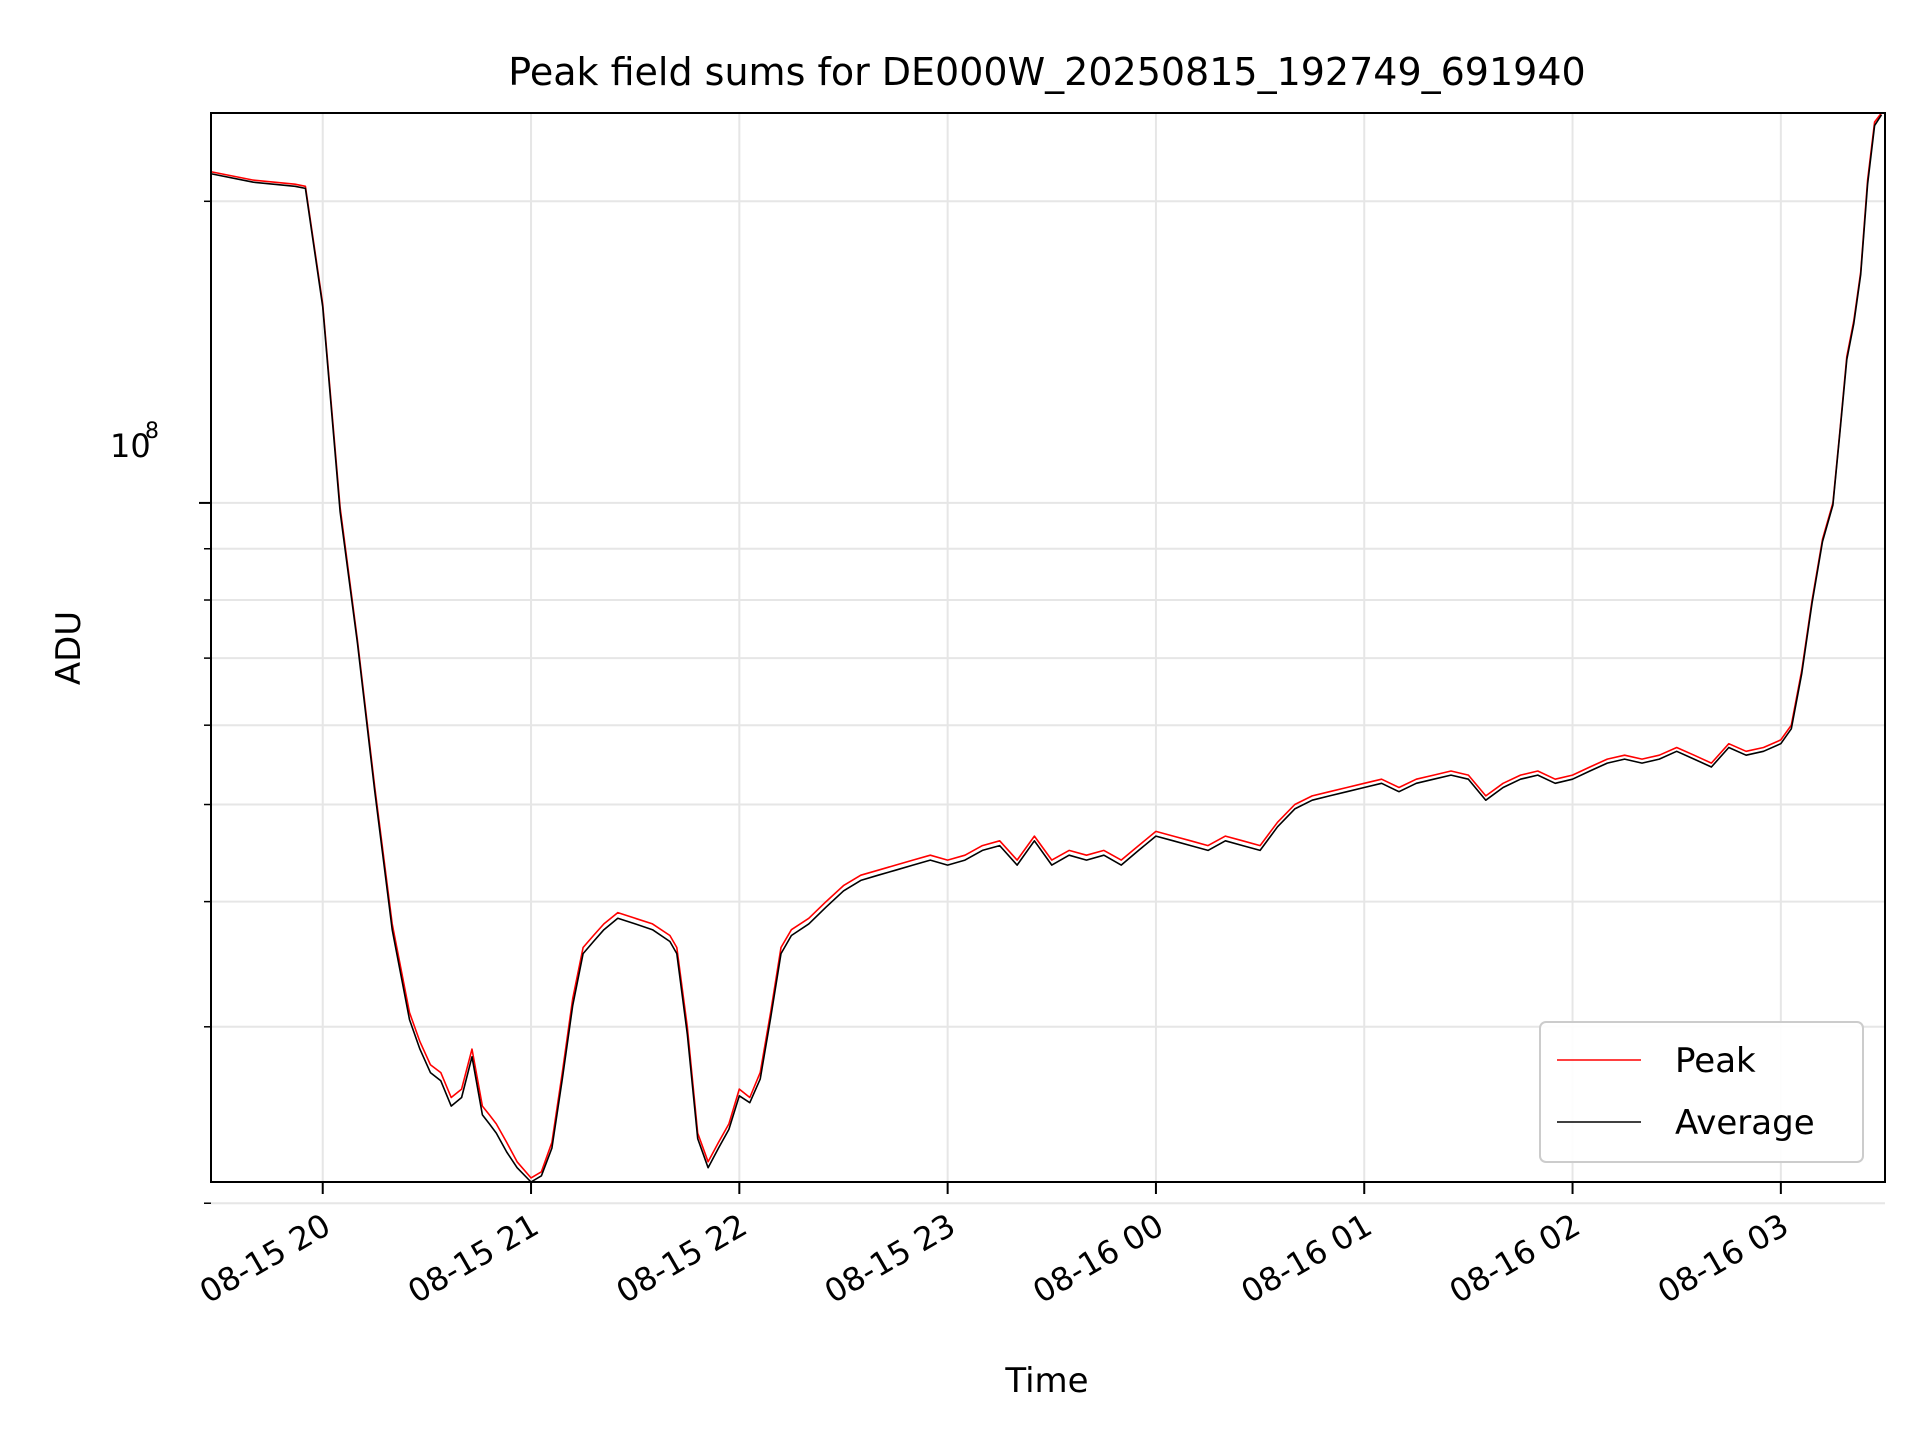 Image resolution: width=1920 pixels, height=1440 pixels. I want to click on y-major-tick-label-exponent: 8, so click(152, 431).